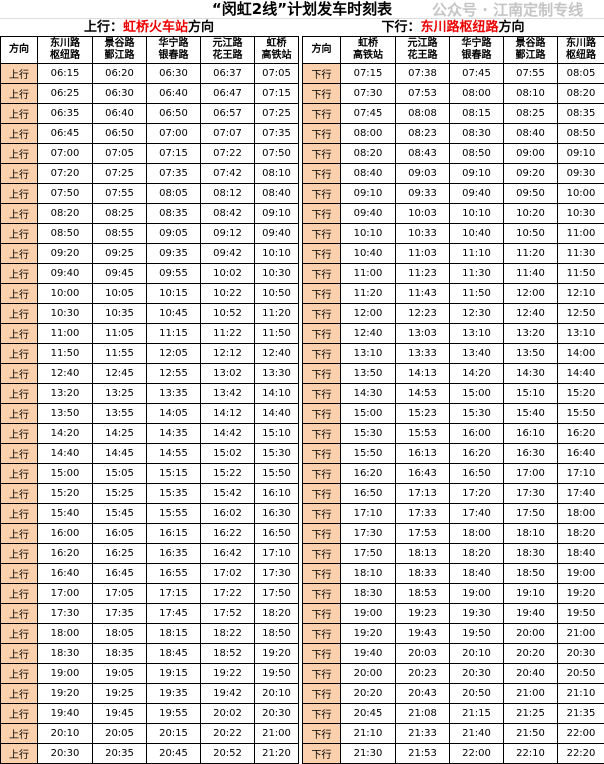 The width and height of the screenshot is (604, 764). What do you see at coordinates (277, 674) in the screenshot?
I see `time-cell: 19:50` at bounding box center [277, 674].